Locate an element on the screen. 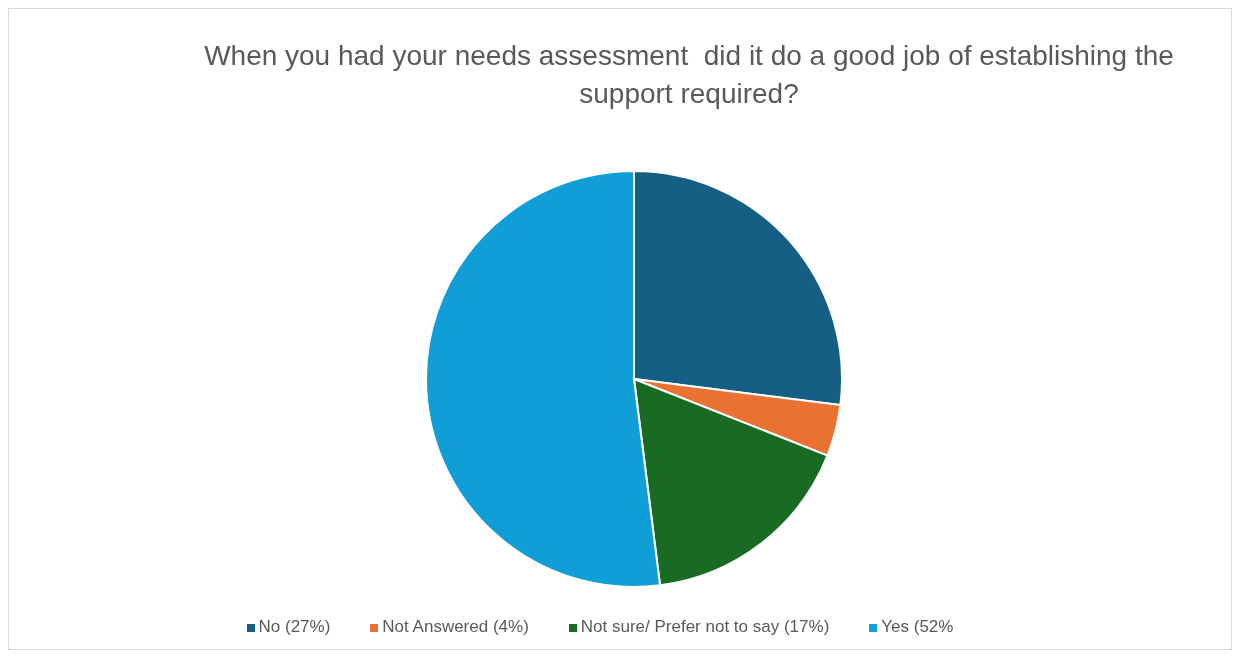 The image size is (1234, 659). chart-title: When you had your needs assessment did it do a good job of establishing the support required? is located at coordinates (689, 75).